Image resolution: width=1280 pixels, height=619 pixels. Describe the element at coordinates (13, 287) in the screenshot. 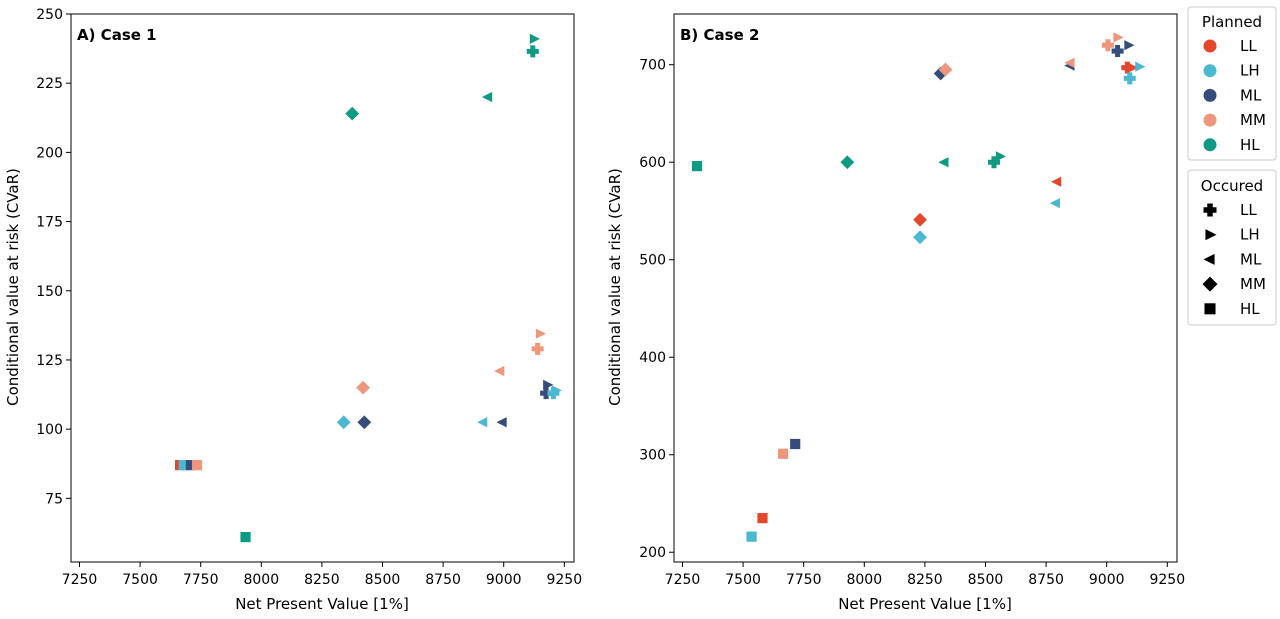

I see `panel-a-y-axis-label: Conditional value at risk (CVaR)` at that location.